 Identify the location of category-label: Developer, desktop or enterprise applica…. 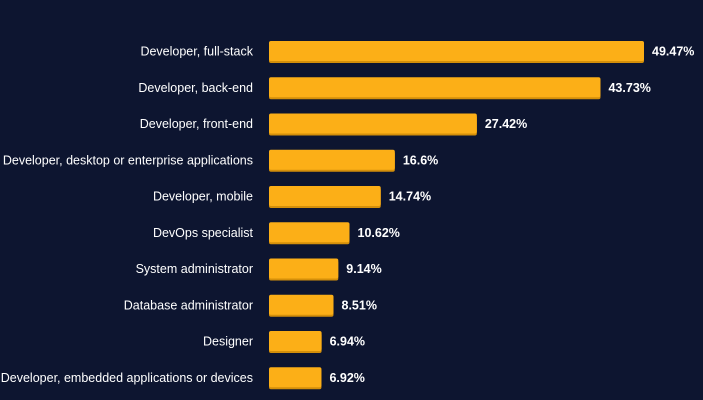
(128, 160).